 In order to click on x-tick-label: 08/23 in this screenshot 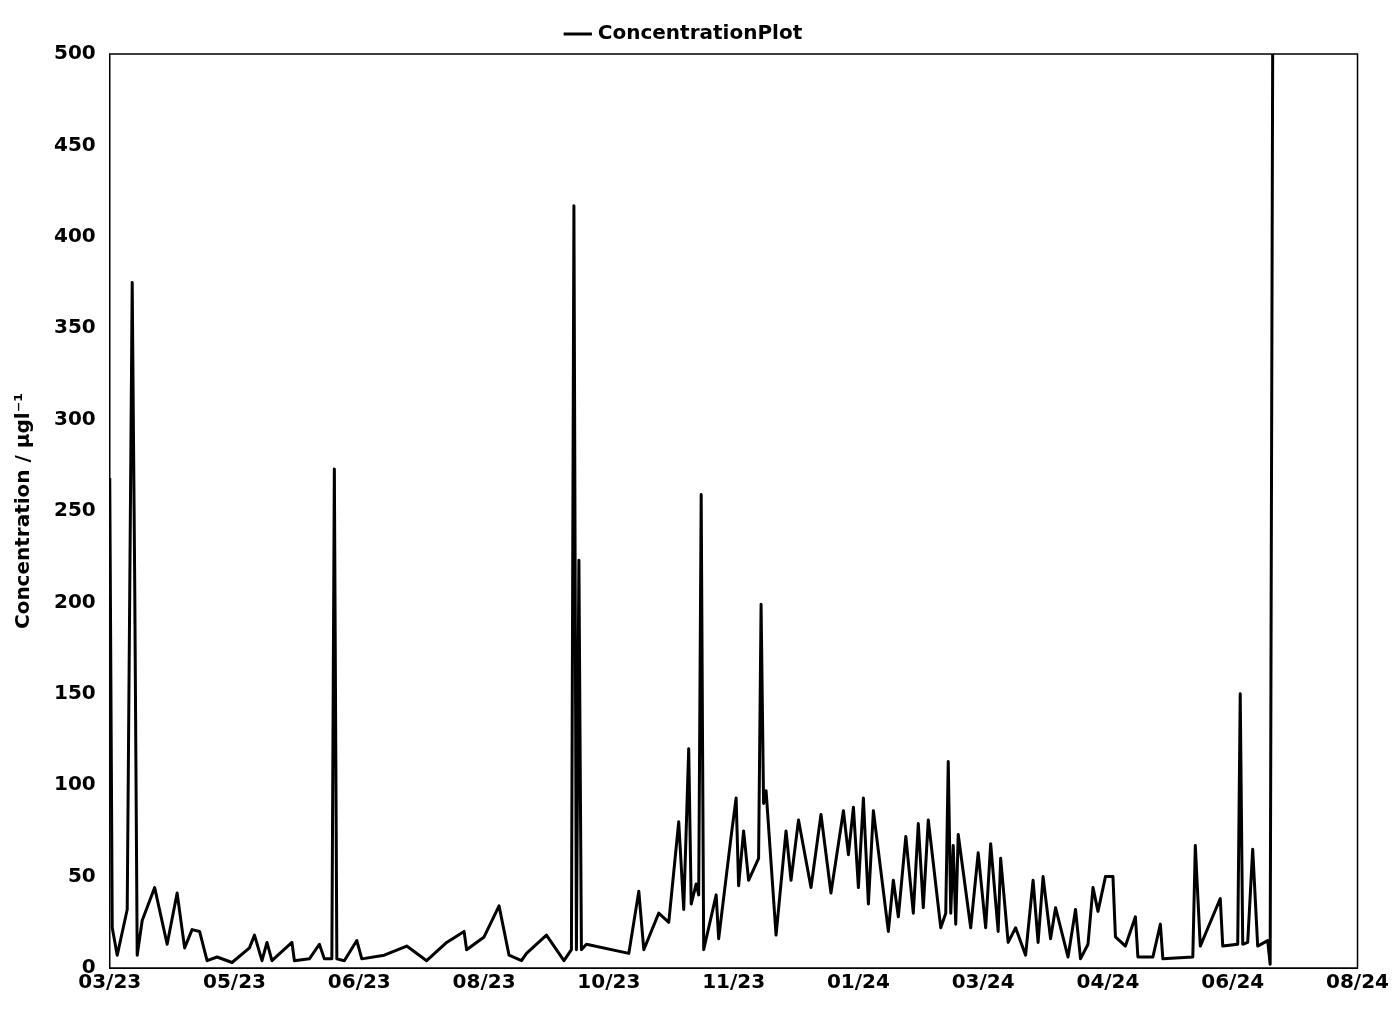, I will do `click(484, 981)`.